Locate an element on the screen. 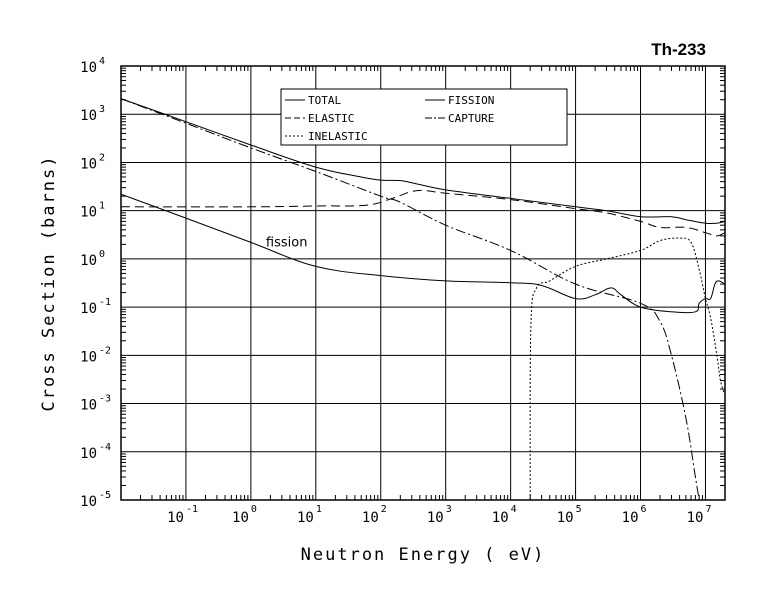 The image size is (780, 590). y-tick-exp: -1 is located at coordinates (105, 302).